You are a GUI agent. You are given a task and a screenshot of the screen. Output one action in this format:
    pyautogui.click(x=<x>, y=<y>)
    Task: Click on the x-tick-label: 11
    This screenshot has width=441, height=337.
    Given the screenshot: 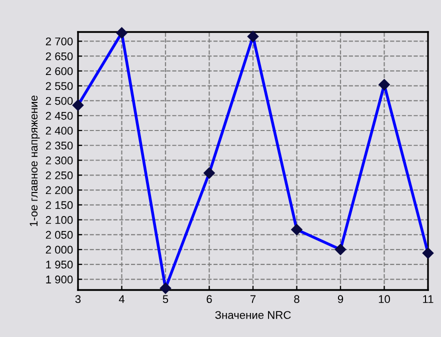 What is the action you would take?
    pyautogui.click(x=428, y=299)
    